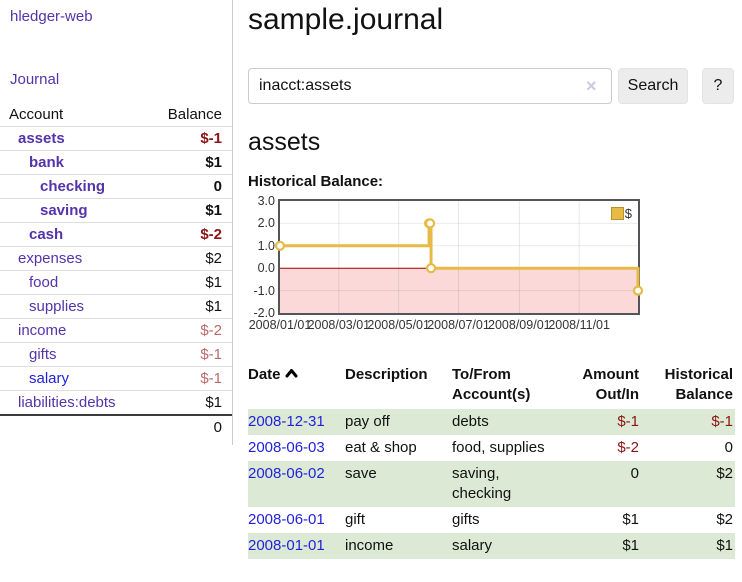 The image size is (742, 582). I want to click on account-link-cash: cash, so click(46, 234).